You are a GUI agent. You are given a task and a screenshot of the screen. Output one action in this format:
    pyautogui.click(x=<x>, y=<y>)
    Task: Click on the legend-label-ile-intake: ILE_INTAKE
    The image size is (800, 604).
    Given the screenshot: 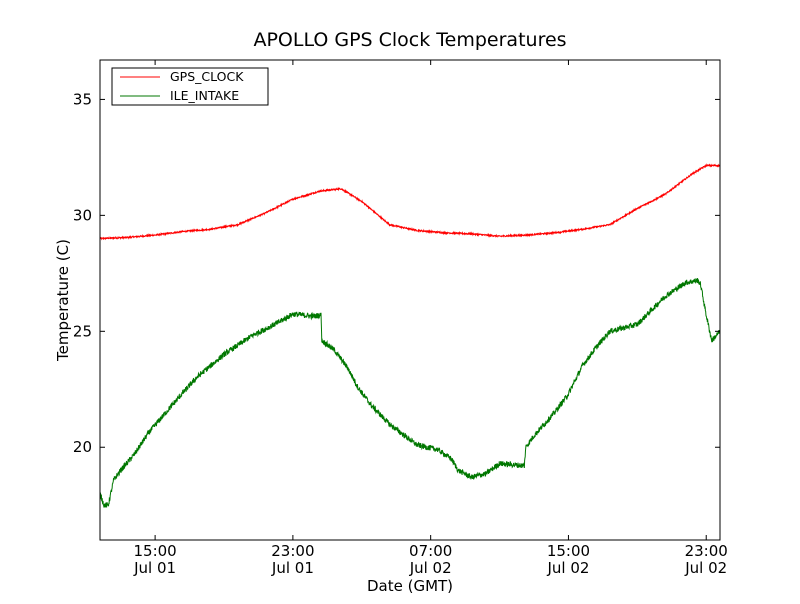 What is the action you would take?
    pyautogui.click(x=204, y=95)
    